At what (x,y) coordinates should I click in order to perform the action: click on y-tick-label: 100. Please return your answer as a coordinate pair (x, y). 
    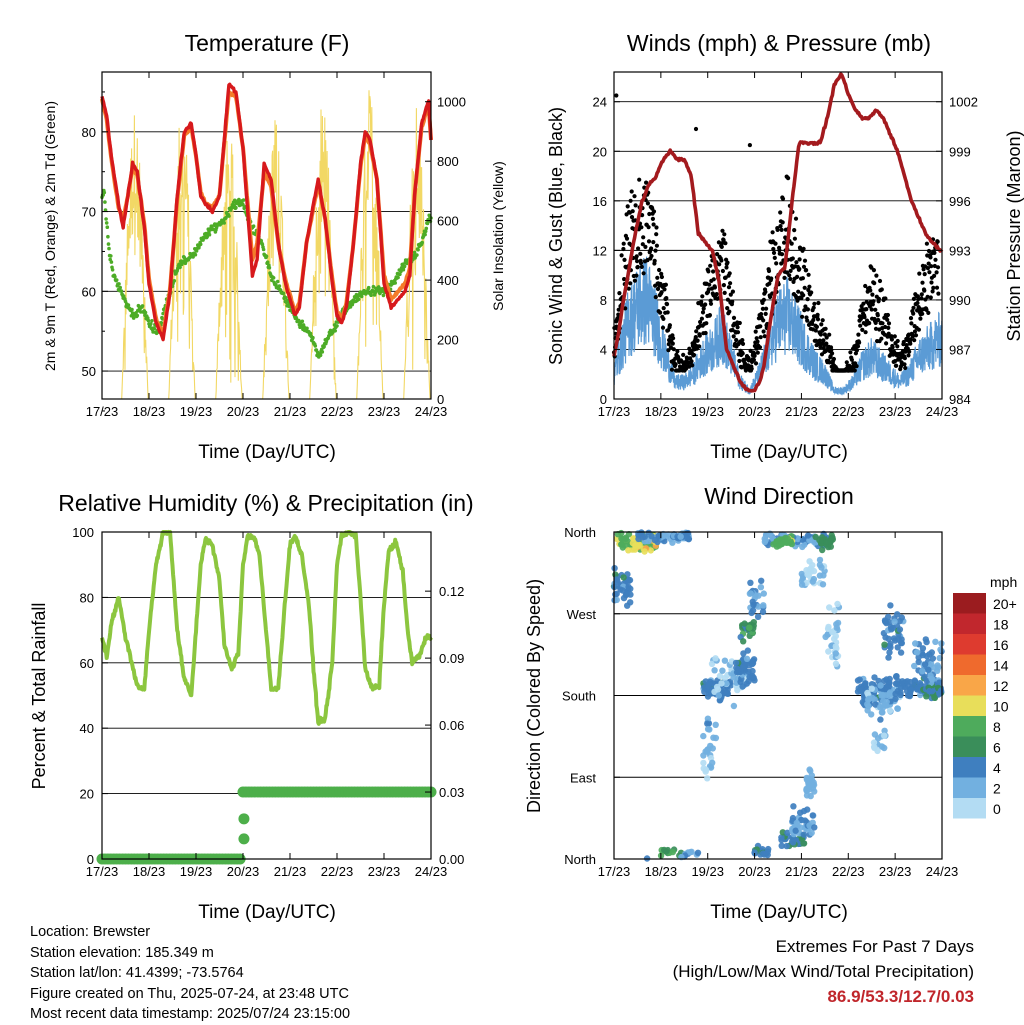
    Looking at the image, I should click on (83, 532).